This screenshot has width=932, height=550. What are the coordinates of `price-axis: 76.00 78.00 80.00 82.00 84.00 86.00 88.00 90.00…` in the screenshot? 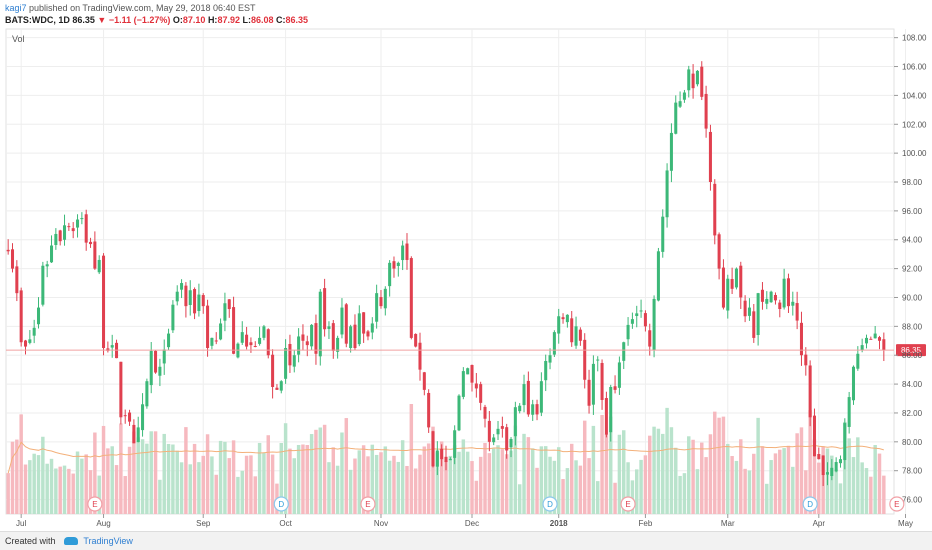 It's located at (910, 269).